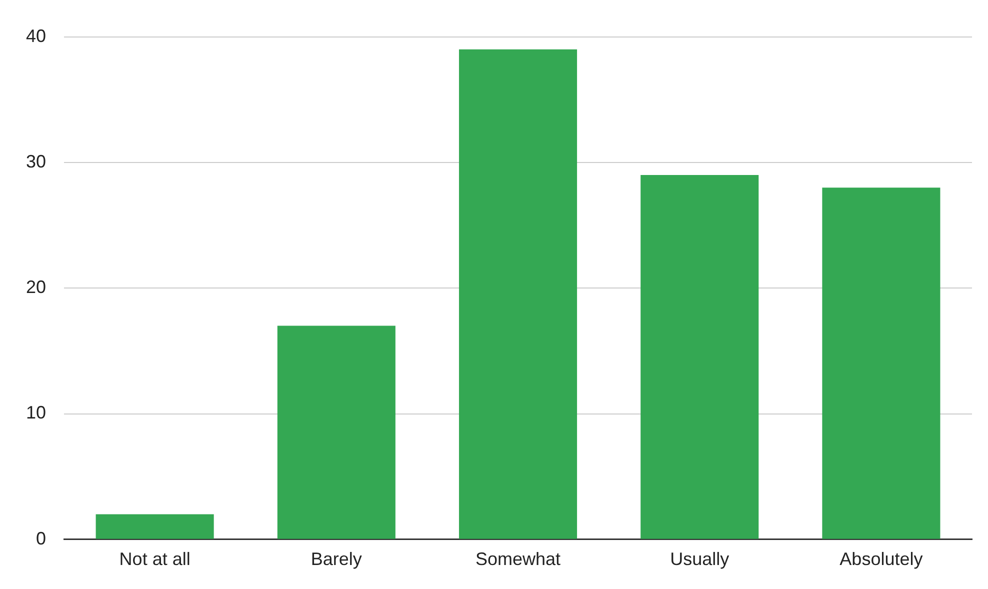 This screenshot has width=988, height=589. I want to click on x-tick-label: Usually, so click(700, 559).